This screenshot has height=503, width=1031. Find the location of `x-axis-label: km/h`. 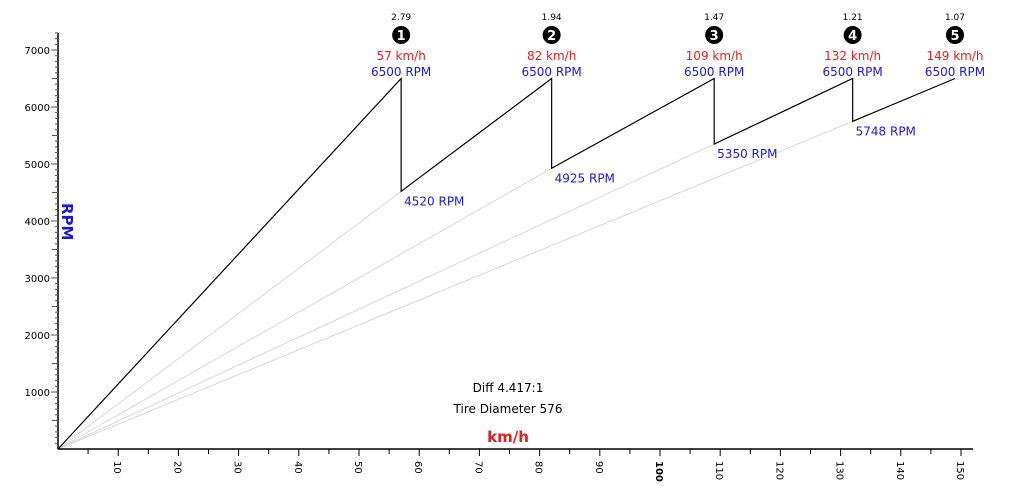

x-axis-label: km/h is located at coordinates (508, 437).